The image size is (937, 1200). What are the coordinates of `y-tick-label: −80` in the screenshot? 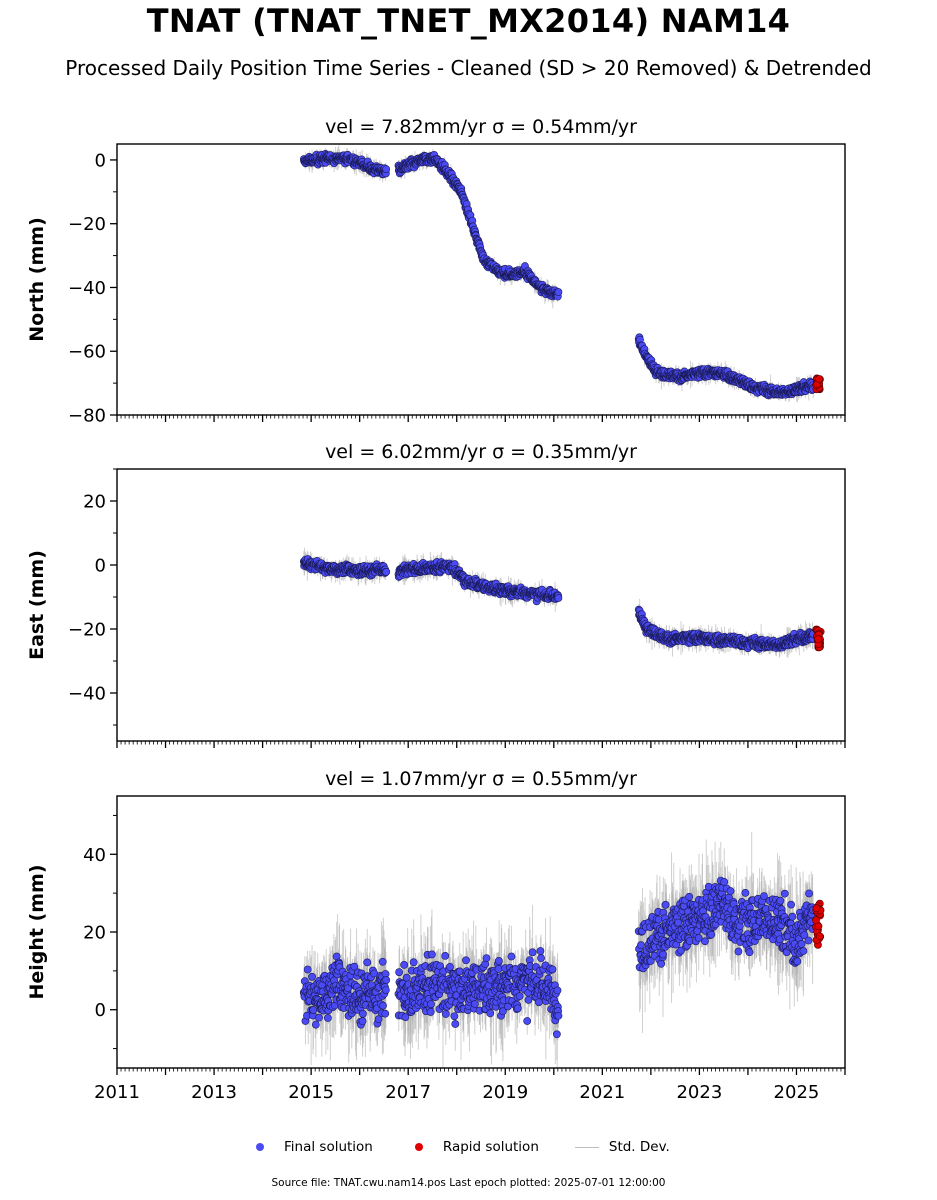 It's located at (87, 416).